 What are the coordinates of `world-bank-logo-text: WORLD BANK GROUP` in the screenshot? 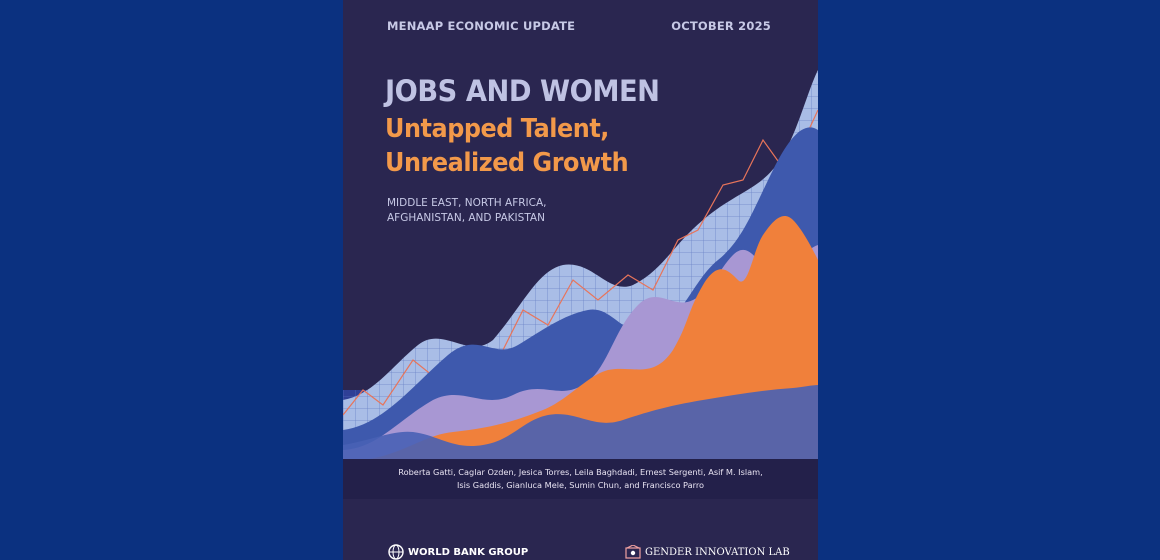 It's located at (468, 552).